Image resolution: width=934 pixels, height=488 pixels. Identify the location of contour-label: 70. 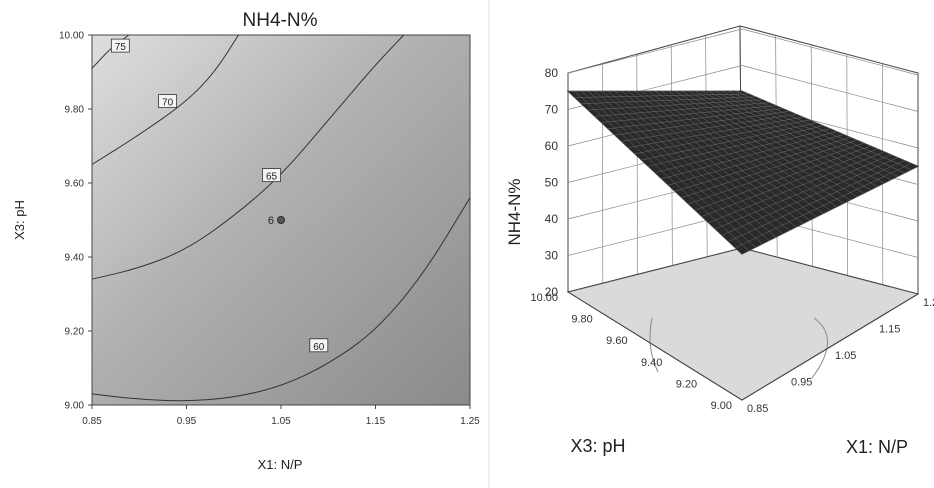
(168, 103).